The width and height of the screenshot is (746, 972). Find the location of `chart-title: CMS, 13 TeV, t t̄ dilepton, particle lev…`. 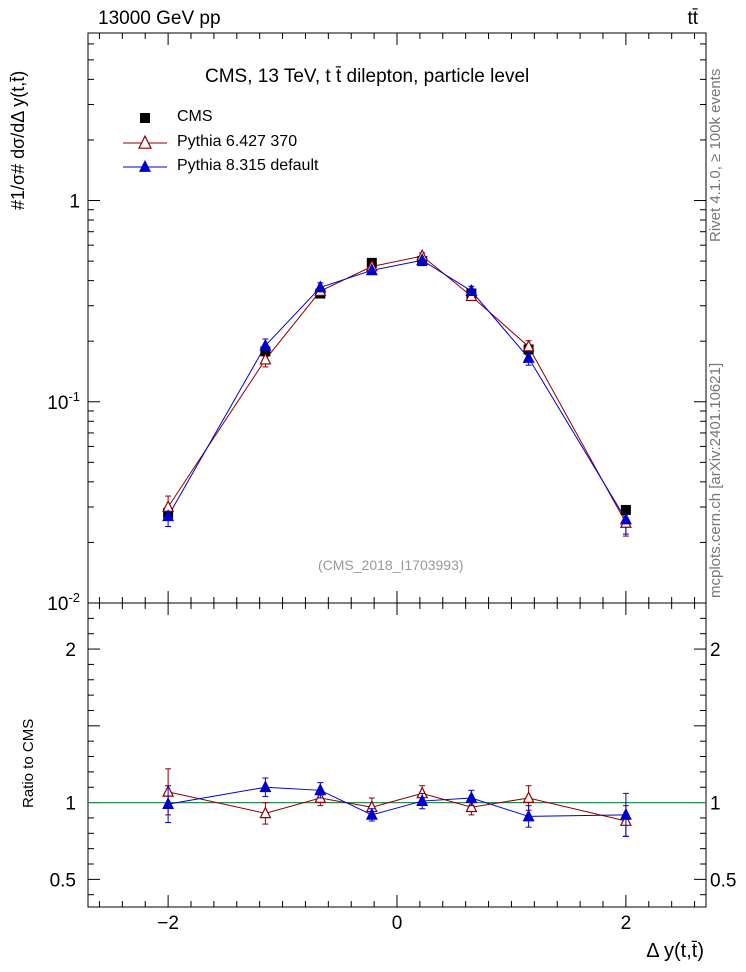

chart-title: CMS, 13 TeV, t t̄ dilepton, particle lev… is located at coordinates (367, 76).